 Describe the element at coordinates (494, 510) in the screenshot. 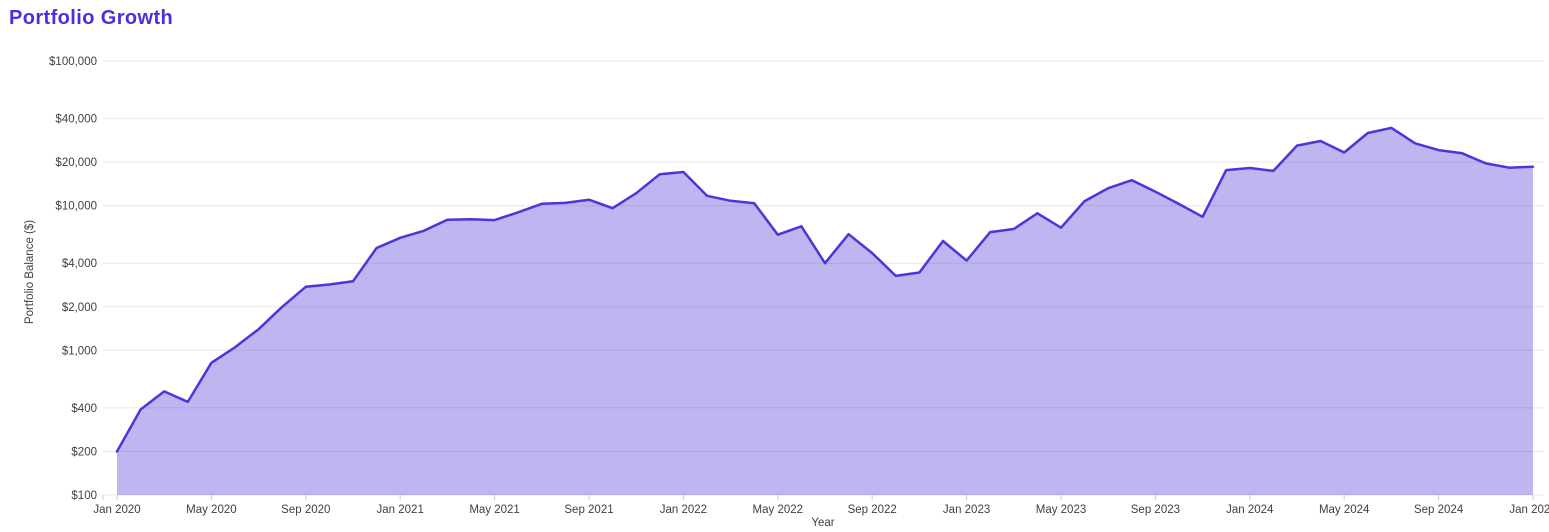

I see `x-tick-label: May 2021` at that location.